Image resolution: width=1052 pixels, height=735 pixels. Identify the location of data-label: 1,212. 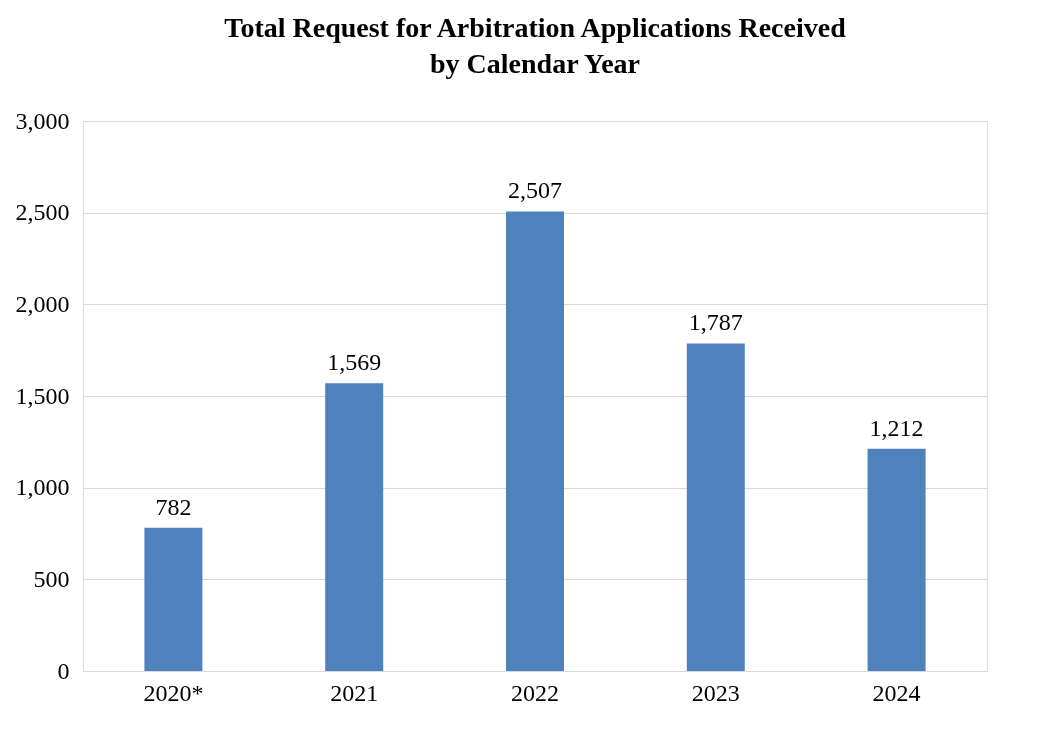
(896, 427).